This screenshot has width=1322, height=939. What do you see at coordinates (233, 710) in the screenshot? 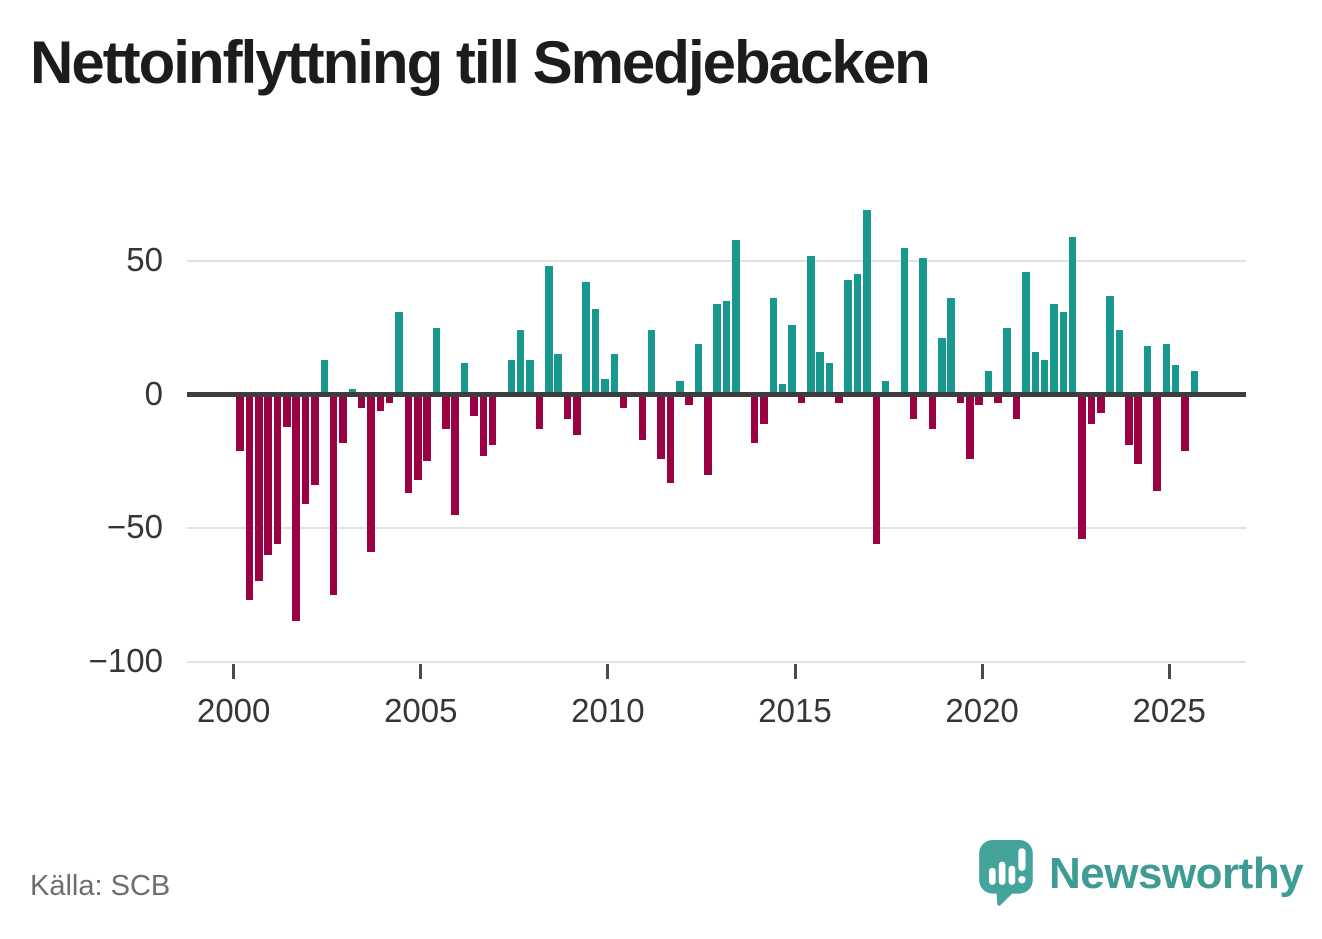
I see `x-tick-label: 2000` at bounding box center [233, 710].